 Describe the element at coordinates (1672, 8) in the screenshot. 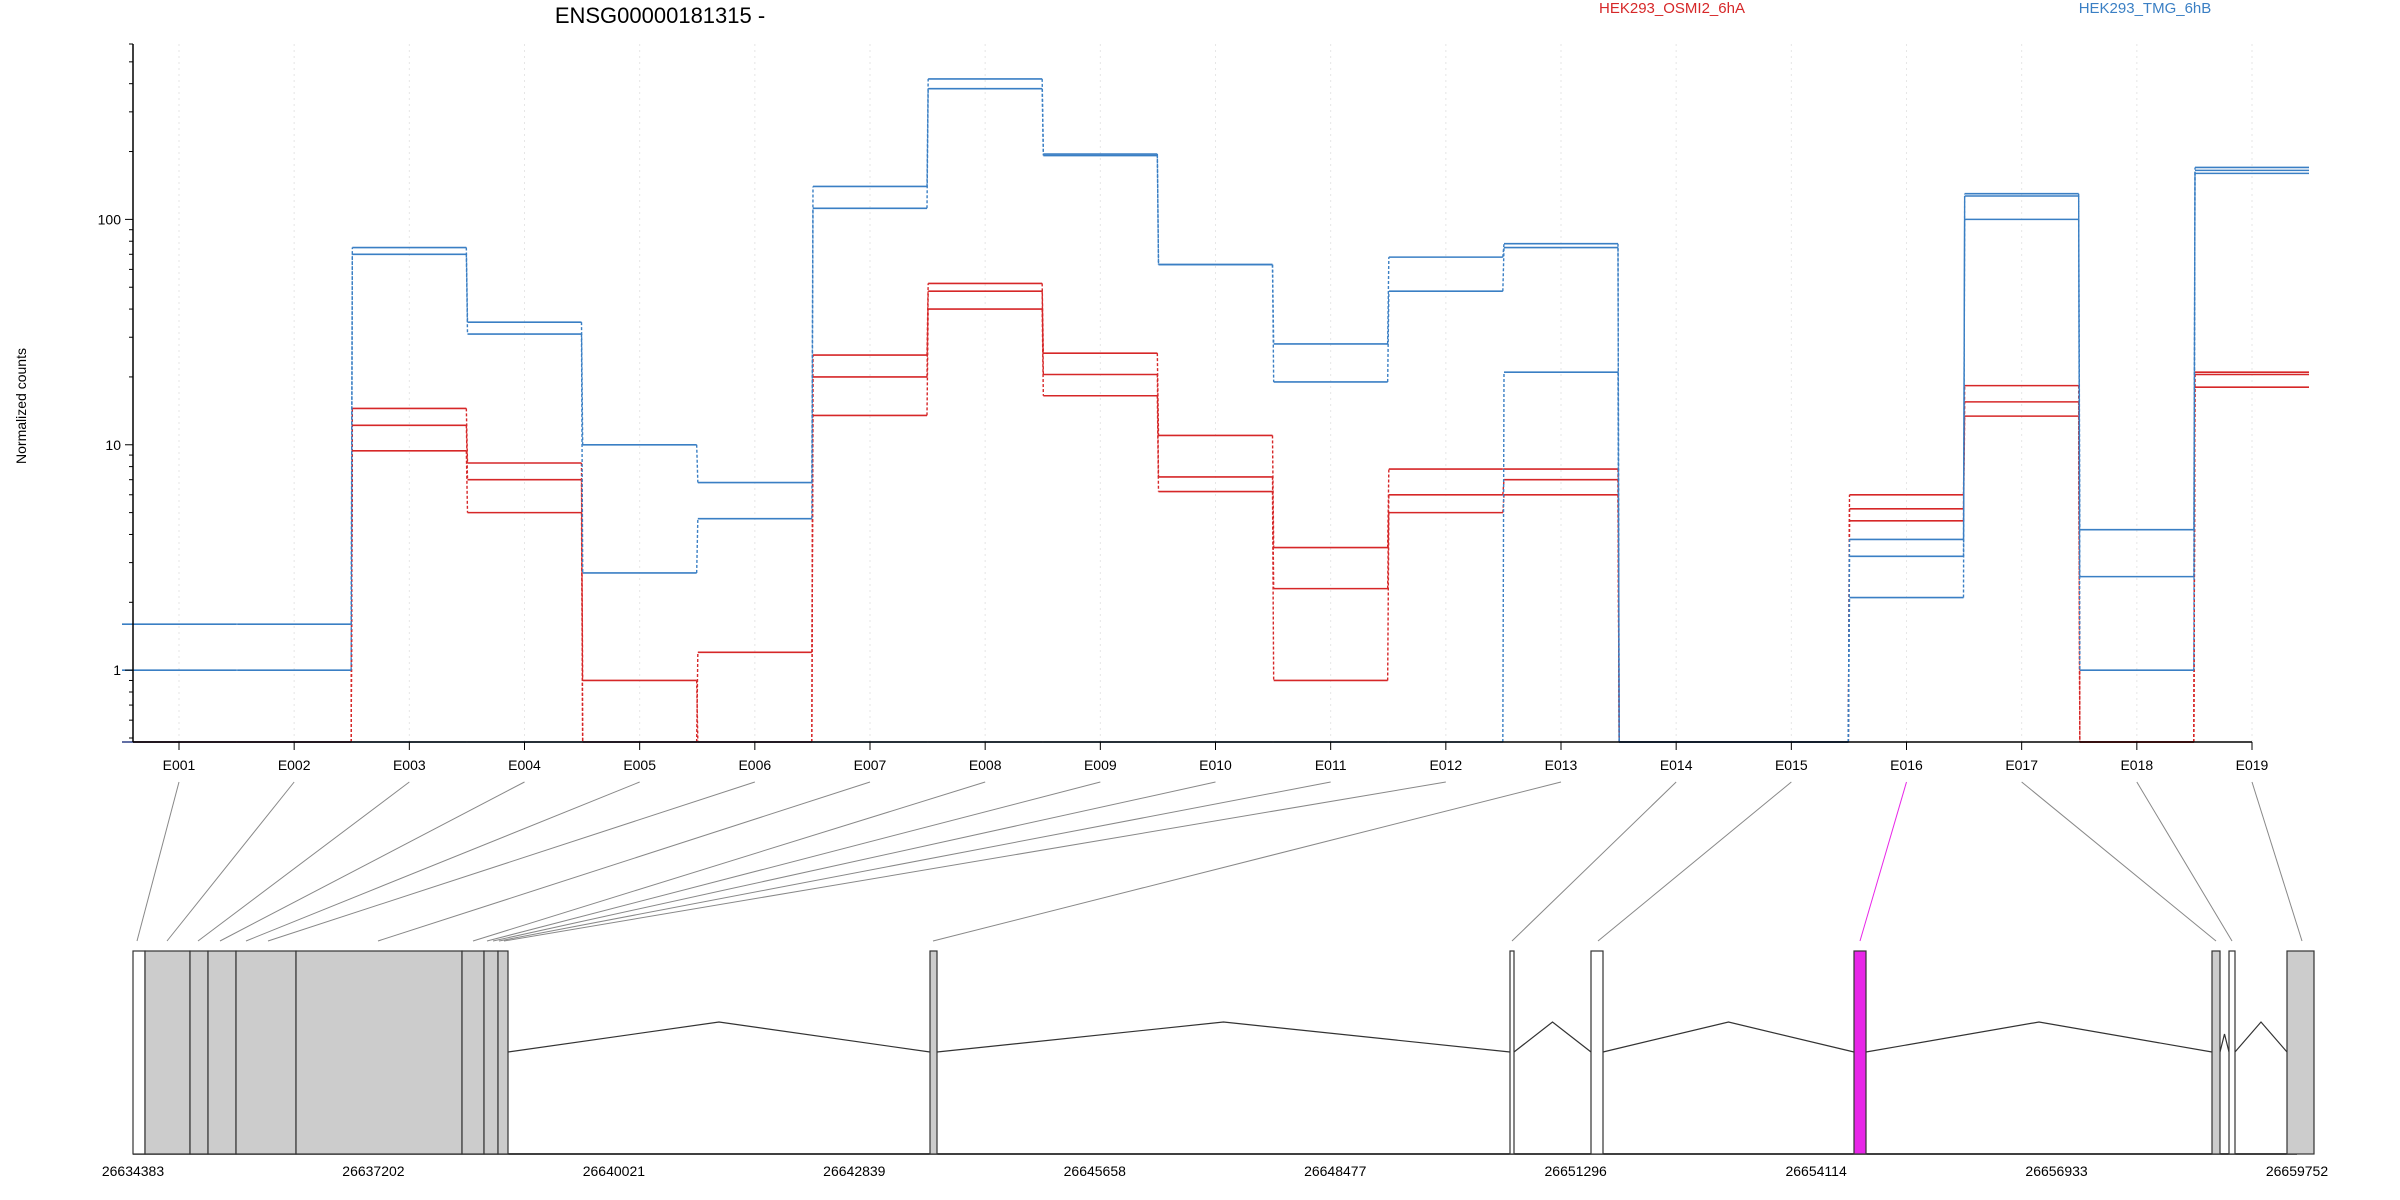

I see `legend-item-osmi2: HEK293_OSMI2_6hA` at that location.